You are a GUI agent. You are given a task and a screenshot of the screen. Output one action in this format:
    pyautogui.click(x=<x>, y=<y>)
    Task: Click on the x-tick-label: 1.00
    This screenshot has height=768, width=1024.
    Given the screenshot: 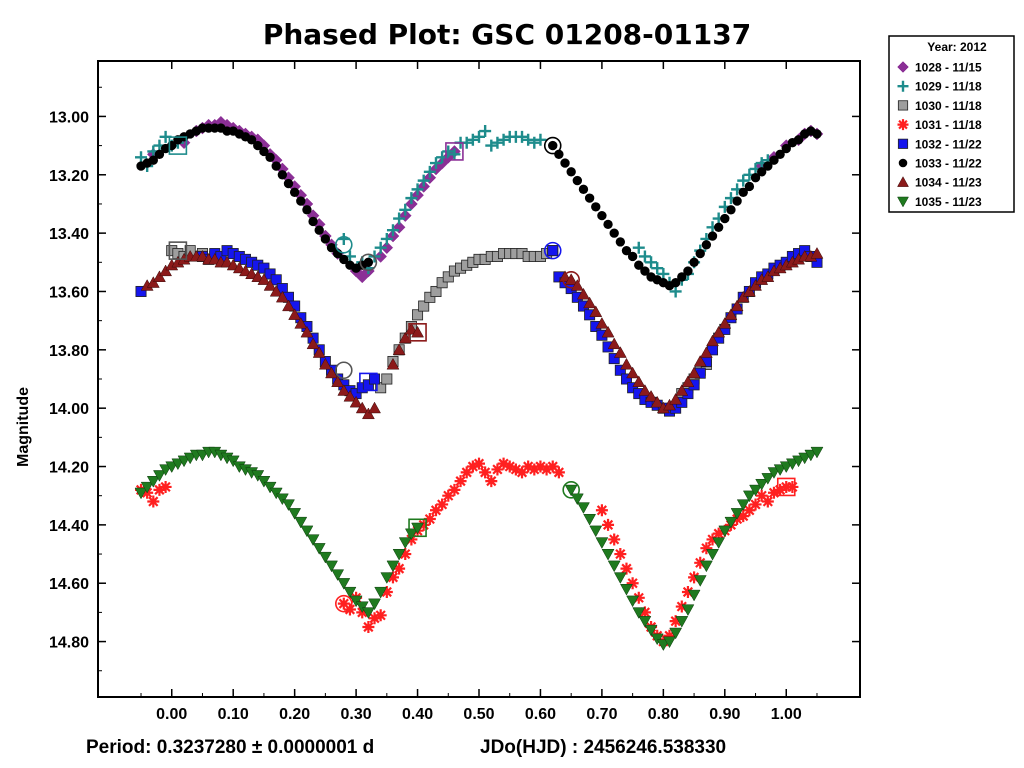 What is the action you would take?
    pyautogui.click(x=786, y=714)
    